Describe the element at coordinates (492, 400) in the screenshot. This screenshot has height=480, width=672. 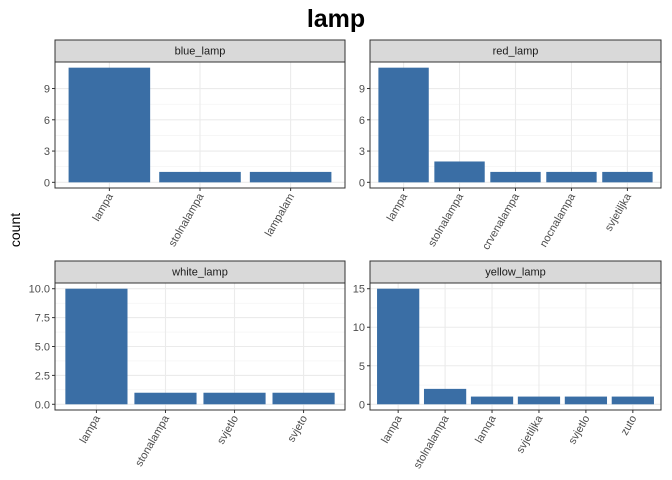
I see `bar-lamqa` at that location.